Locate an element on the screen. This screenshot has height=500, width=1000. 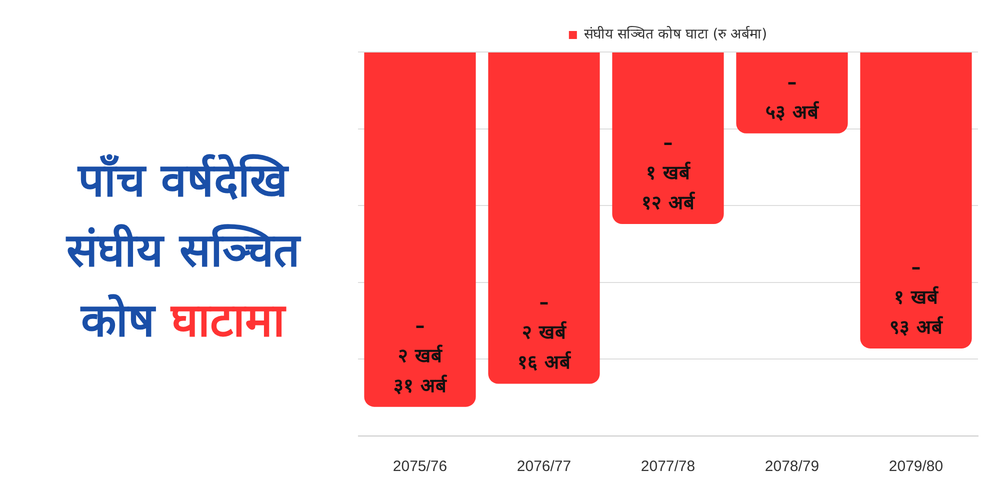
x-tick-label: 2076/77 is located at coordinates (544, 467).